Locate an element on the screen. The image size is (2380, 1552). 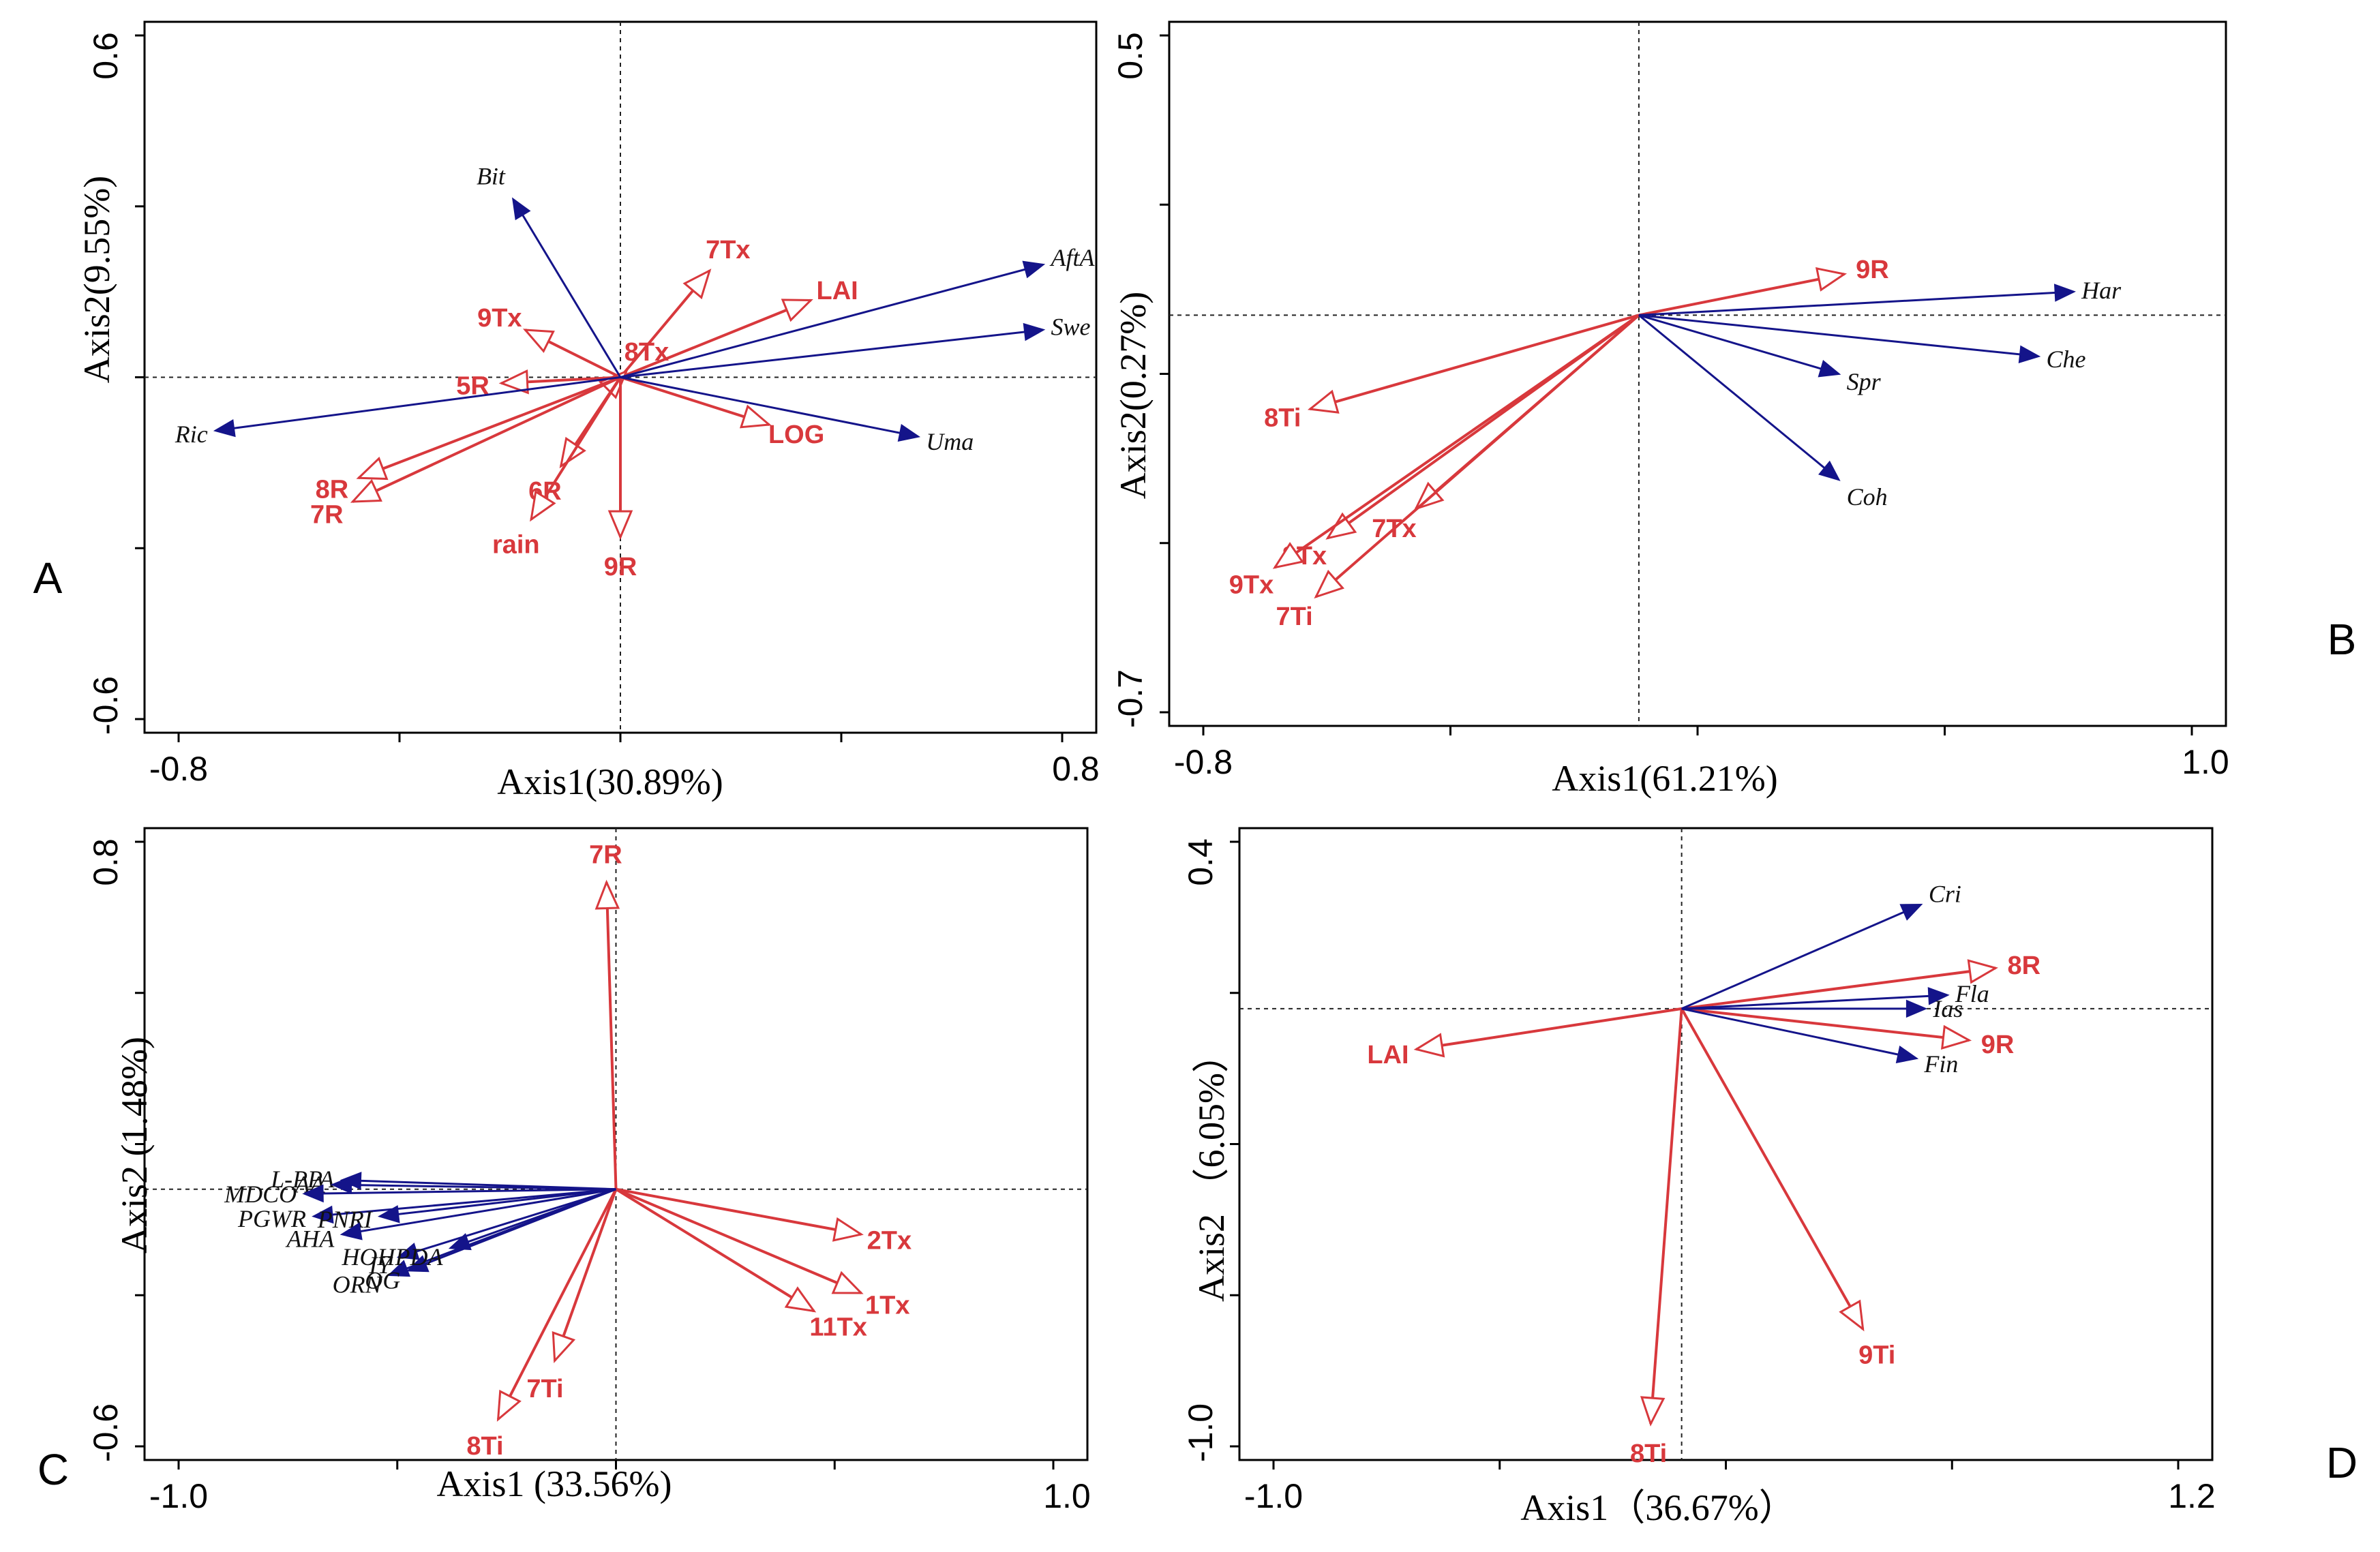
panel-label: C is located at coordinates (53, 1469).